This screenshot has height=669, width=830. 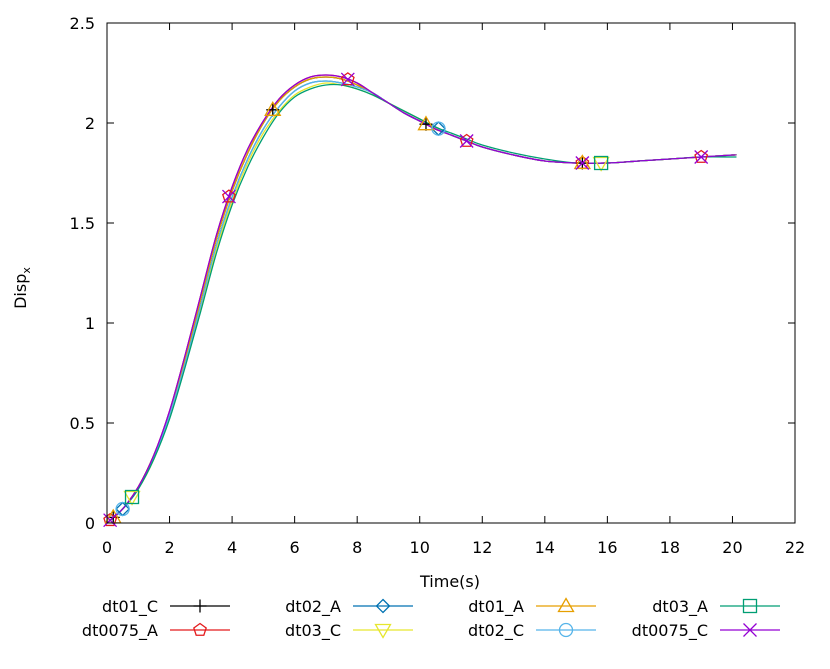 I want to click on y-tick-label: 0.5, so click(x=82, y=423).